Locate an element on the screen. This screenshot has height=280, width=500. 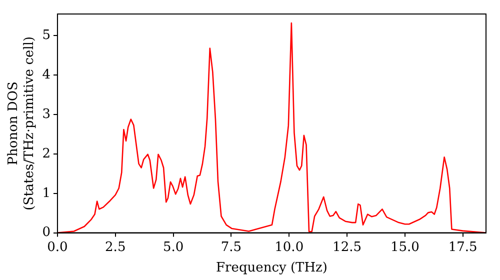
x-tick-label: 7.5 is located at coordinates (231, 247).